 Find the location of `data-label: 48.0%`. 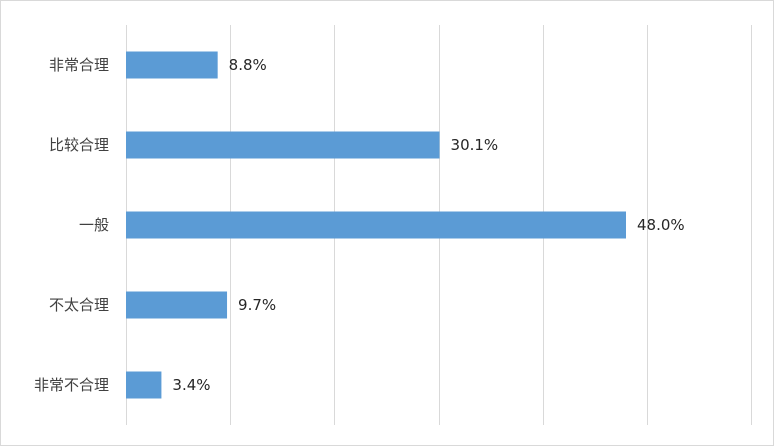

data-label: 48.0% is located at coordinates (661, 225).